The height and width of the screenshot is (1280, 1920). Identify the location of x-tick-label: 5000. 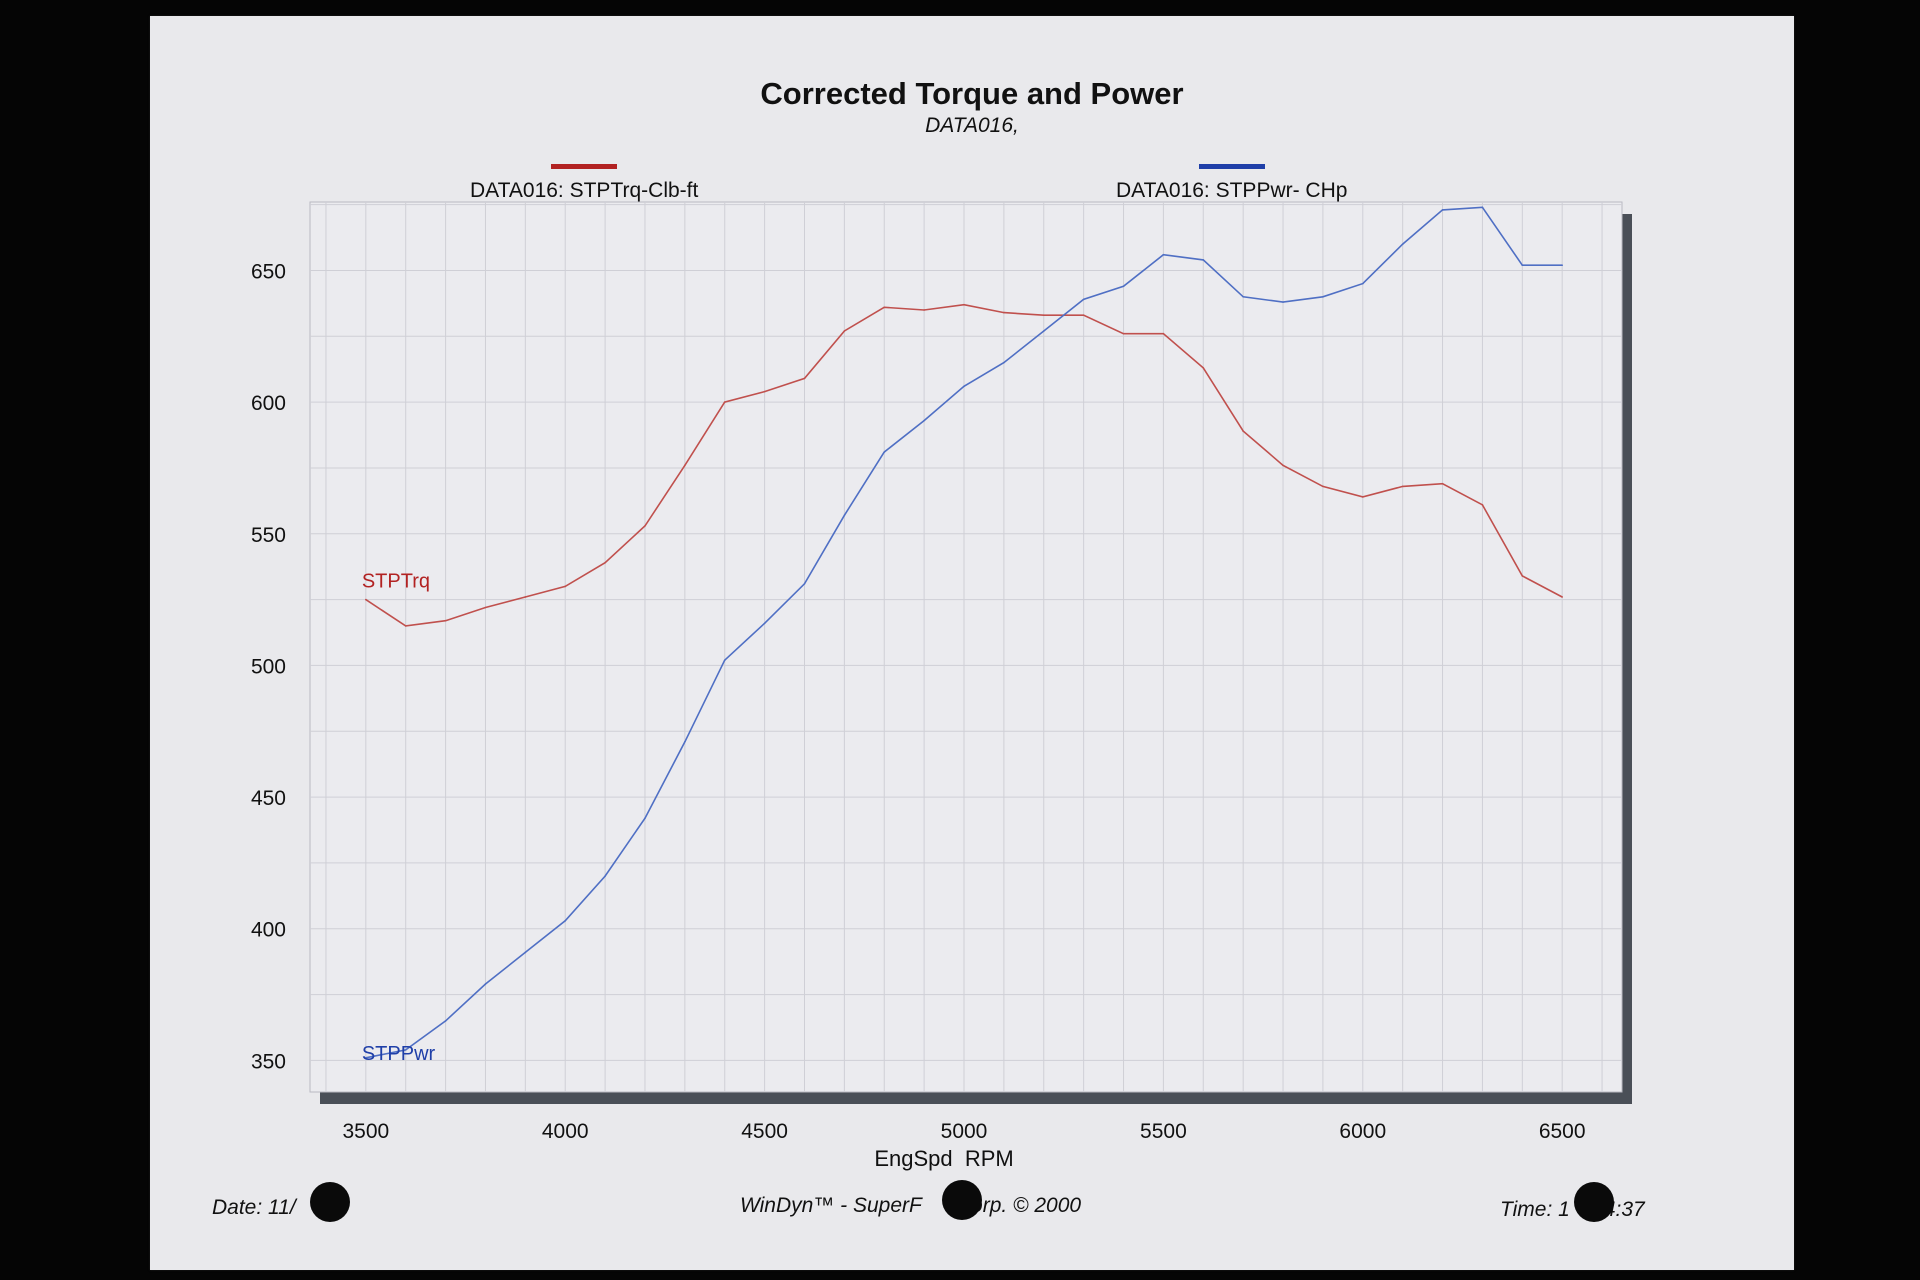
(964, 1131).